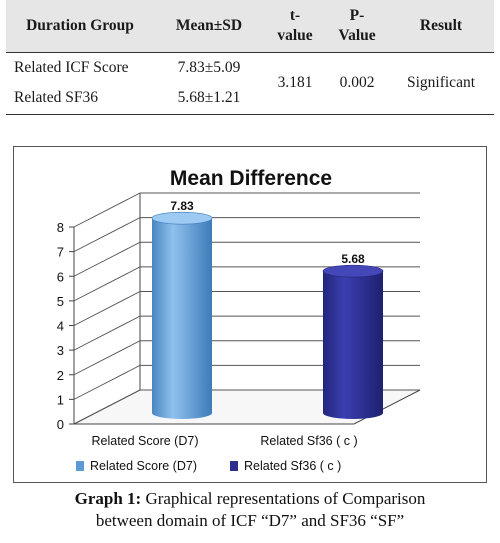 This screenshot has height=543, width=500. What do you see at coordinates (353, 259) in the screenshot?
I see `data-label: 5.68` at bounding box center [353, 259].